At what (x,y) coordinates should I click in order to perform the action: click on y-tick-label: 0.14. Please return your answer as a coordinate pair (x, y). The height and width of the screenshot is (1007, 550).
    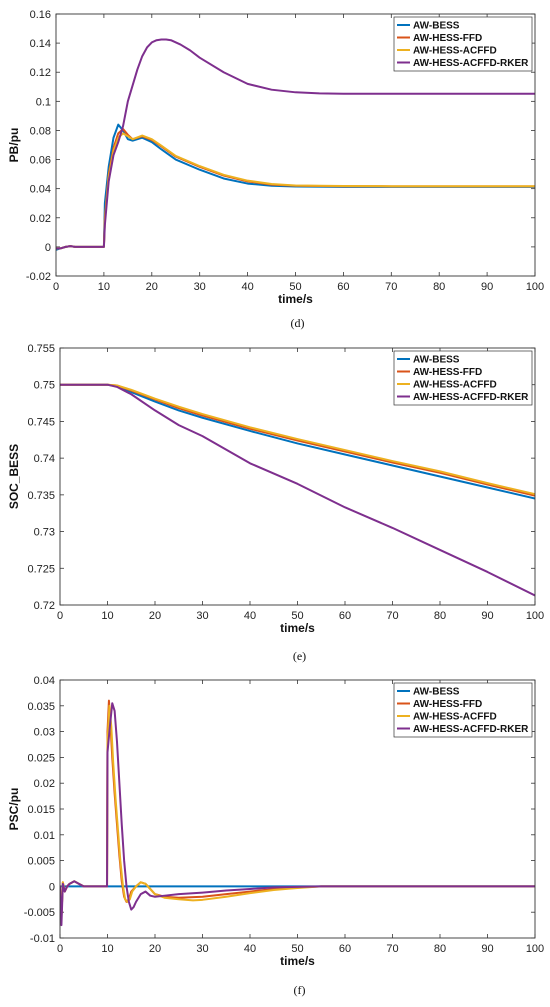
    Looking at the image, I should click on (40, 44).